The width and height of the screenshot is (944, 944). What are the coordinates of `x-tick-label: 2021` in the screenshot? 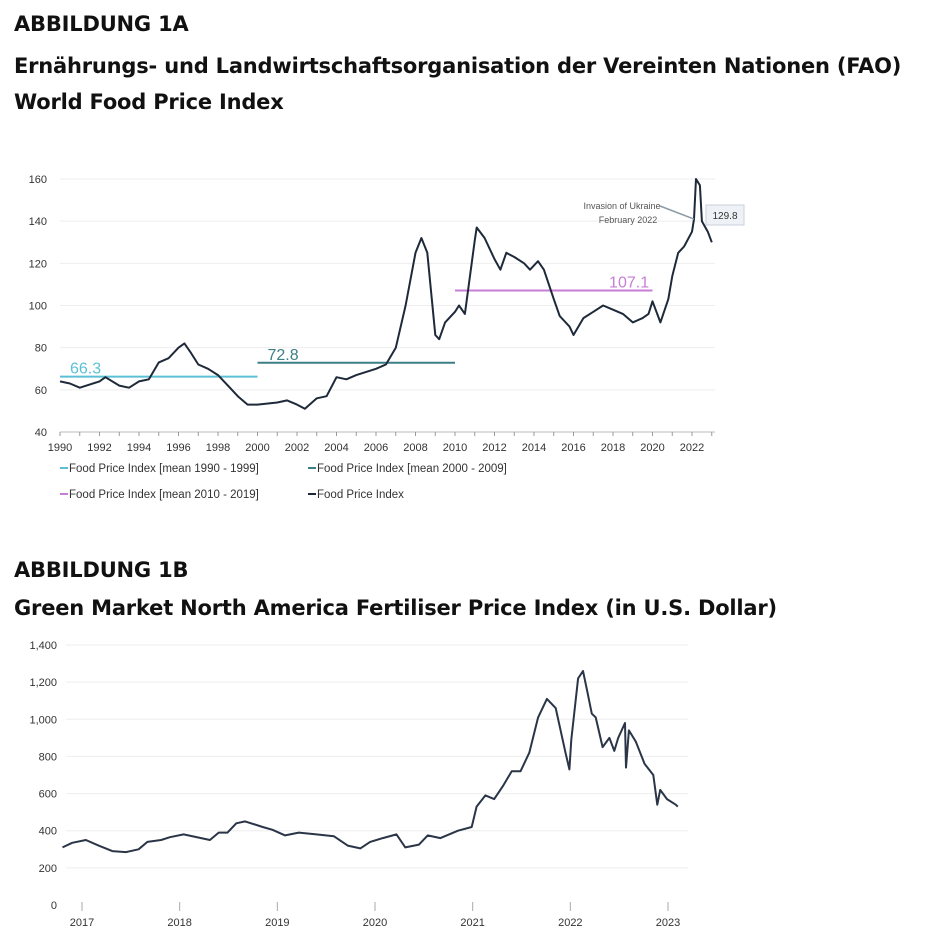 It's located at (472, 923).